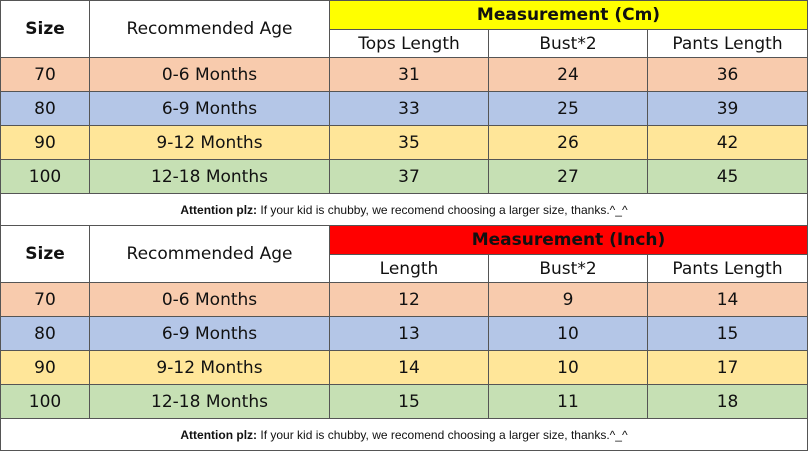 The width and height of the screenshot is (809, 459). Describe the element at coordinates (409, 43) in the screenshot. I see `column-header-tops-length: Tops Length` at that location.